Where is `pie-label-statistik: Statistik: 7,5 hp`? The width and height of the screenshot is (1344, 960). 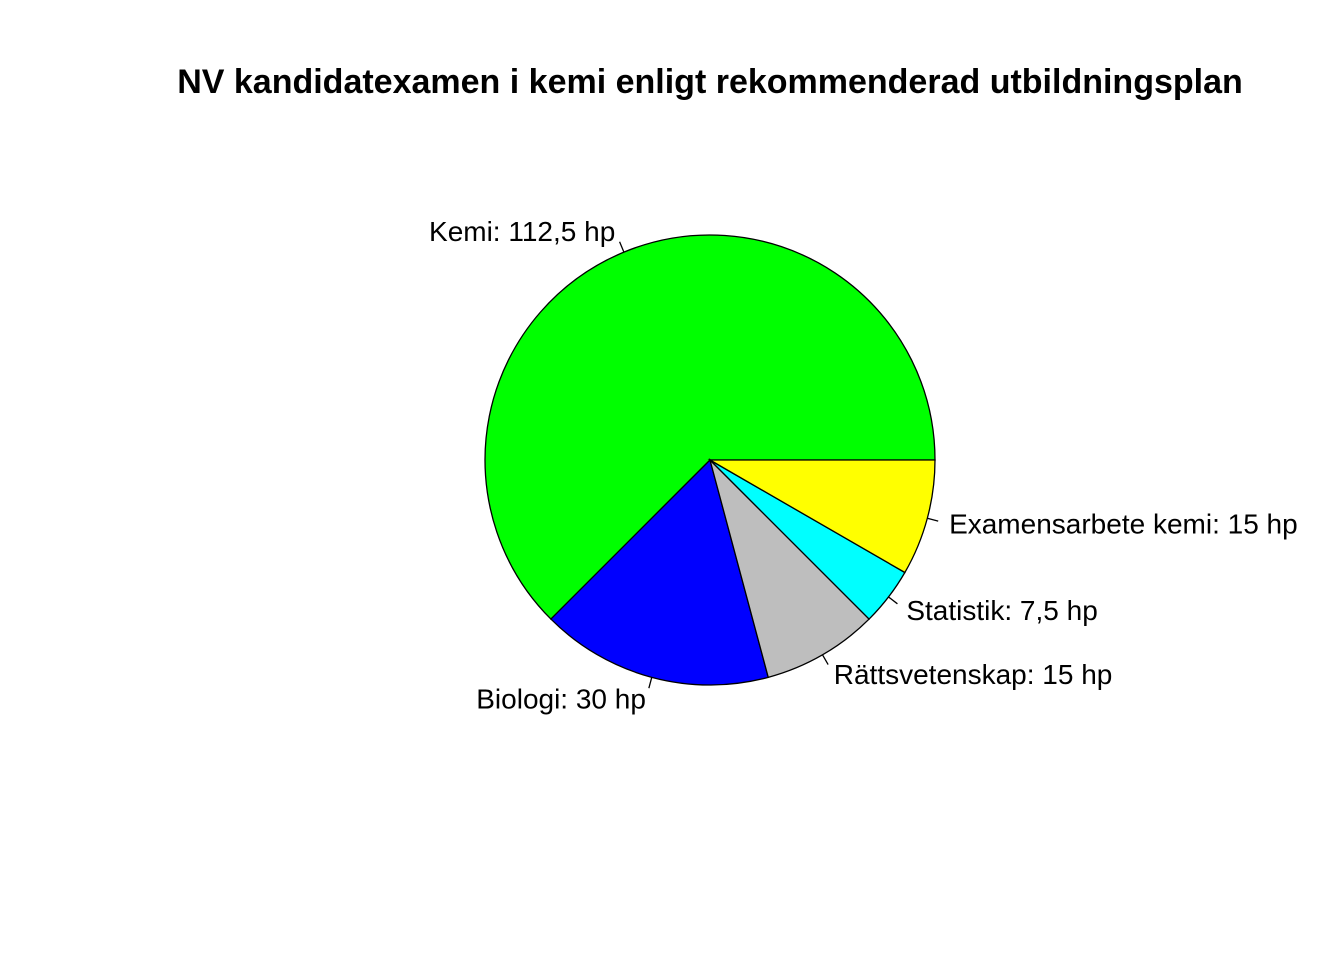 pie-label-statistik: Statistik: 7,5 hp is located at coordinates (1001, 610).